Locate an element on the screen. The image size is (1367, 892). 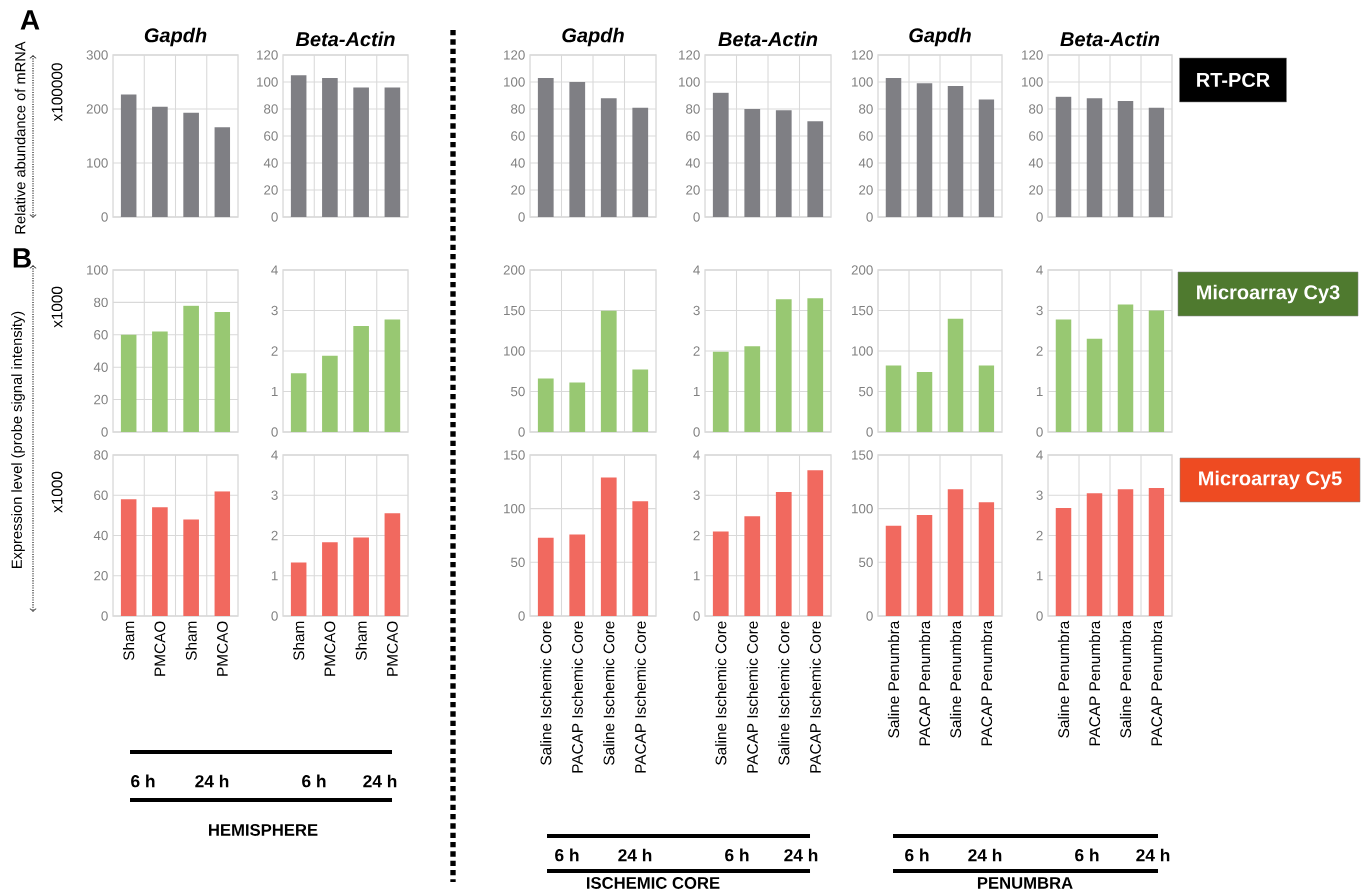
chart-title: Gapdh is located at coordinates (593, 37).